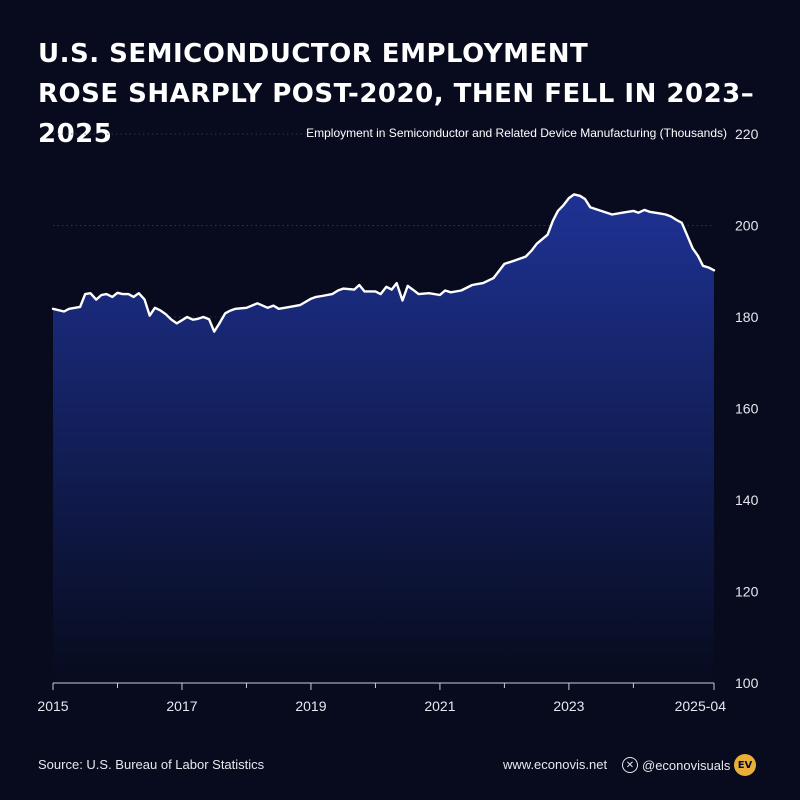  I want to click on social-handle-text: @econovisuals, so click(686, 765).